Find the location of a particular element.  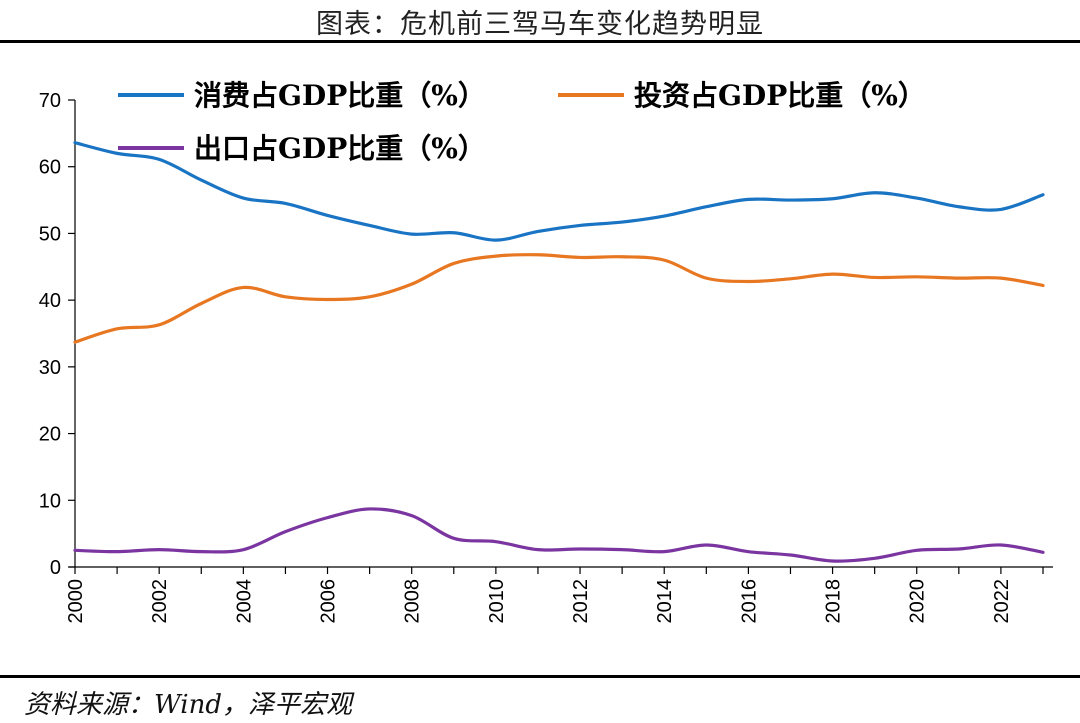

y-tick-label: 30 is located at coordinates (50, 368).